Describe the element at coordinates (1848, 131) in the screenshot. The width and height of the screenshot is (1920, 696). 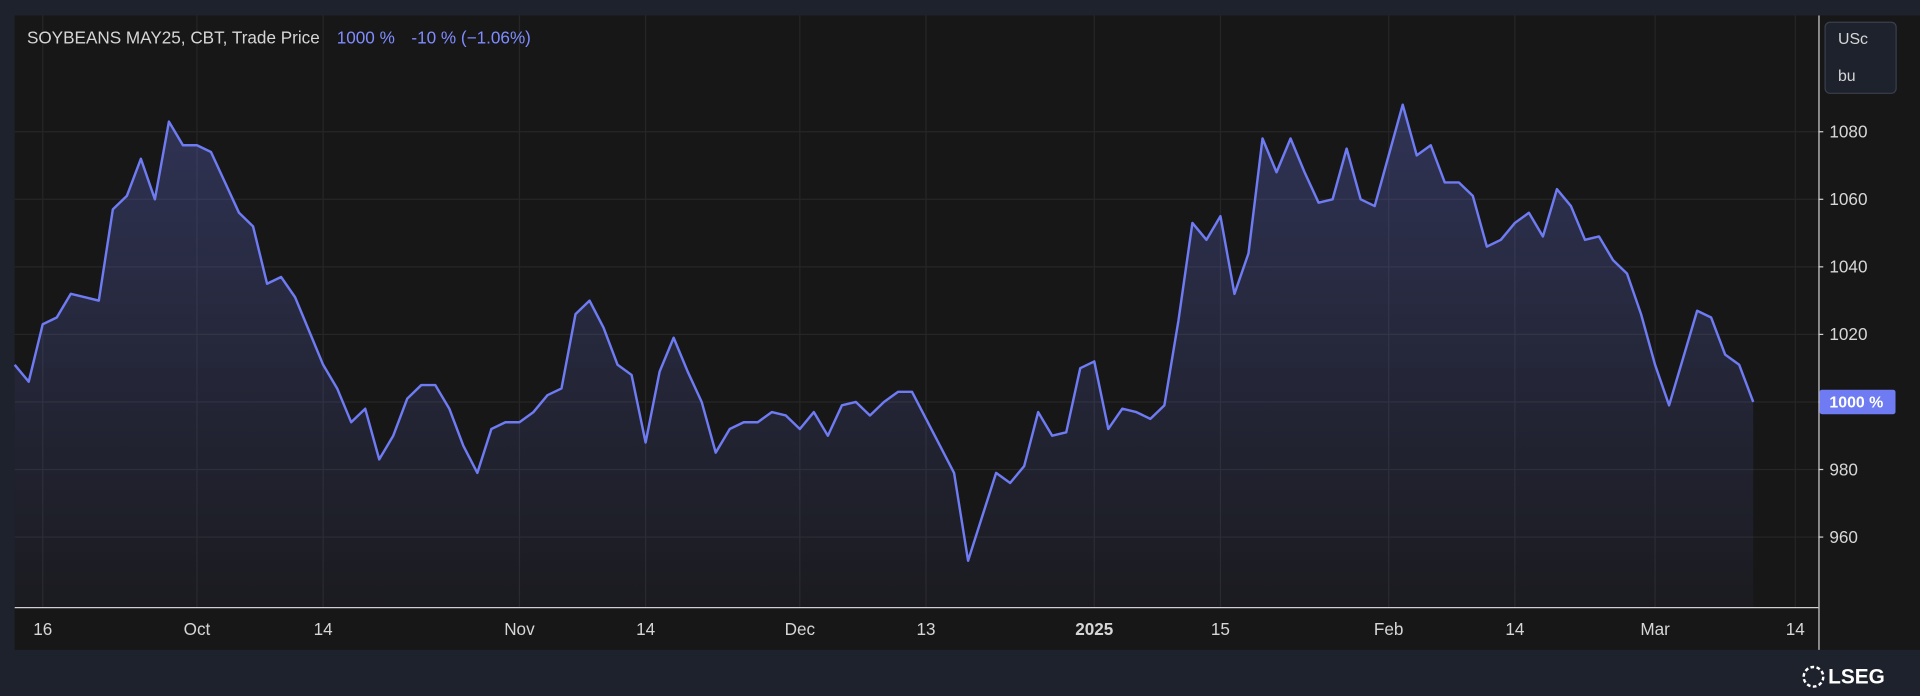
I see `y-tick-label: 1080` at that location.